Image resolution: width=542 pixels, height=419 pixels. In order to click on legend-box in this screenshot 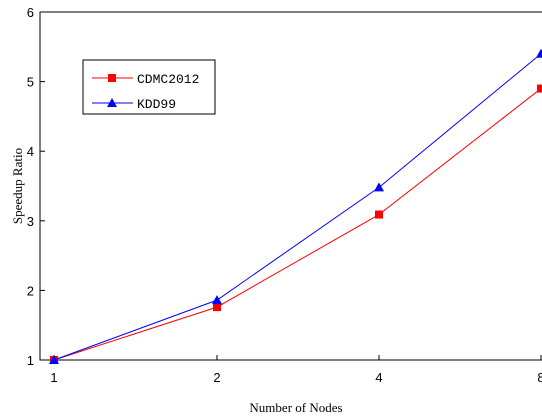, I will do `click(149, 87)`.